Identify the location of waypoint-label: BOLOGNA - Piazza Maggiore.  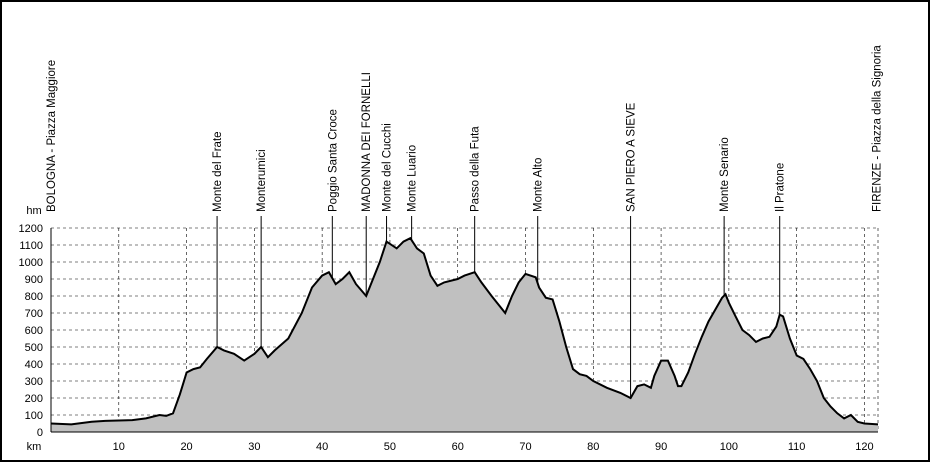
(52, 136).